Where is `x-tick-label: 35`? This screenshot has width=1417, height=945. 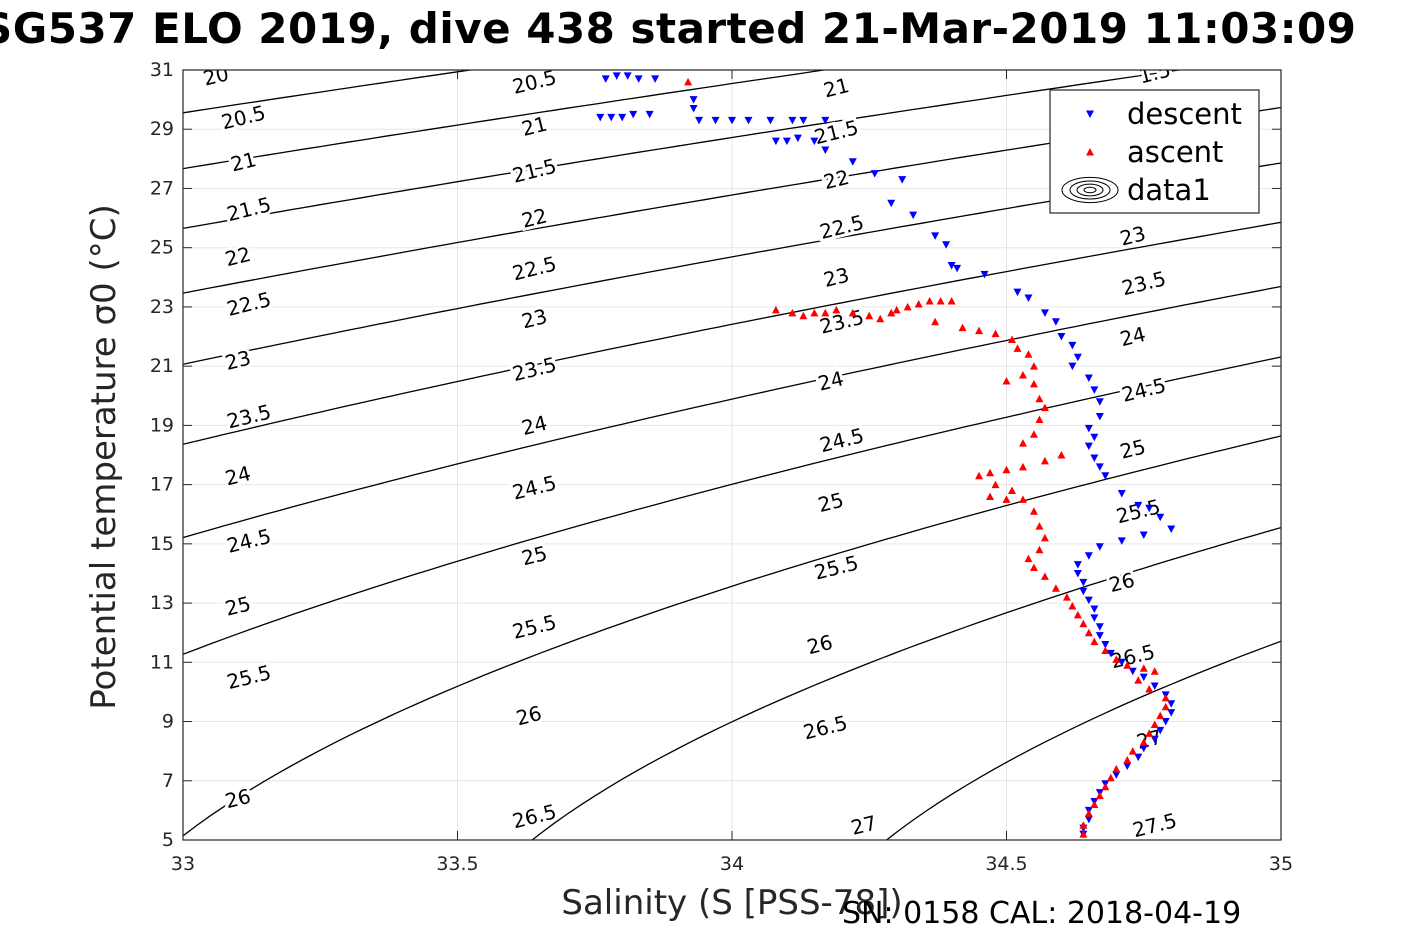
x-tick-label: 35 is located at coordinates (1281, 864).